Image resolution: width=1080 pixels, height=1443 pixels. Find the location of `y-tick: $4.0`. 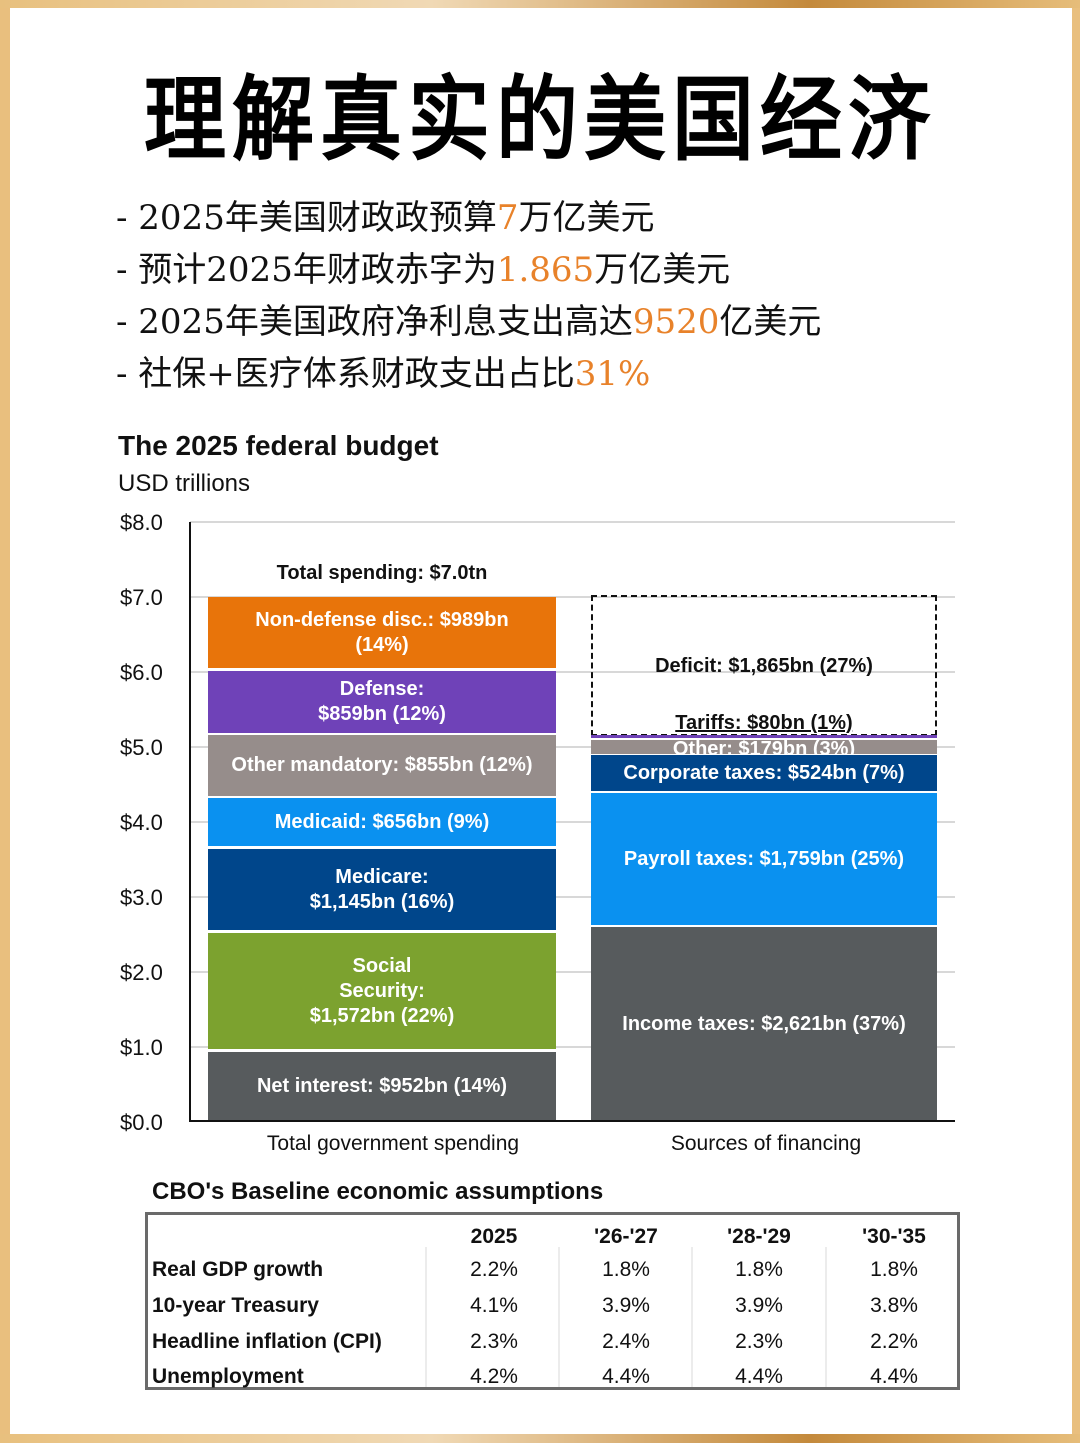

y-tick: $4.0 is located at coordinates (141, 822).